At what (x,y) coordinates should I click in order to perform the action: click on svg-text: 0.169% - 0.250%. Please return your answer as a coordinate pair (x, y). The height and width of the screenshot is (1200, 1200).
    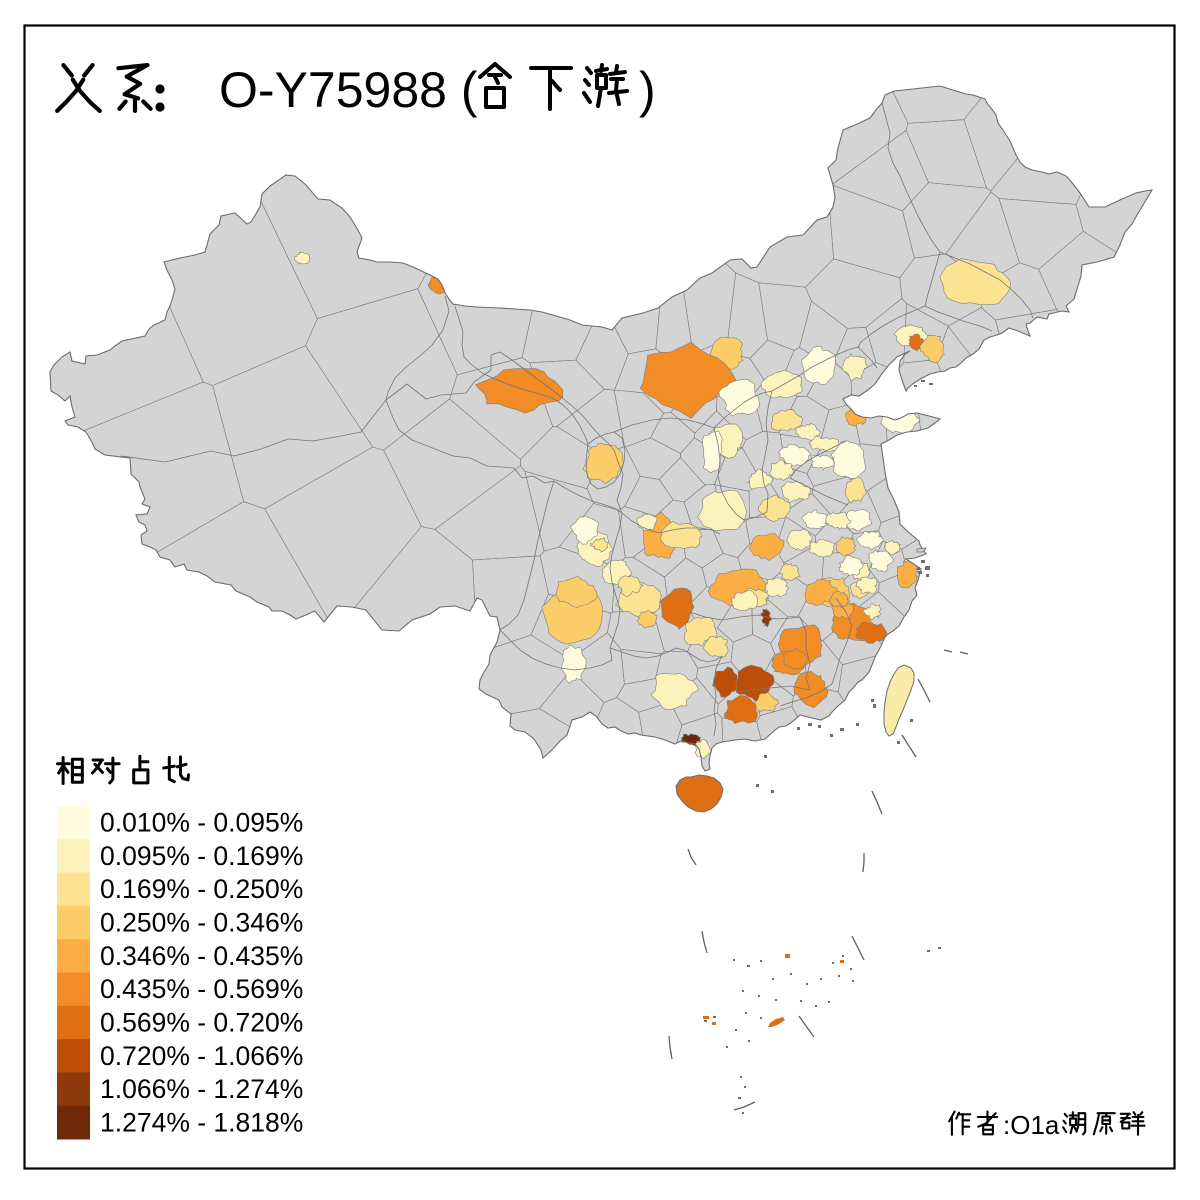
    Looking at the image, I should click on (201, 889).